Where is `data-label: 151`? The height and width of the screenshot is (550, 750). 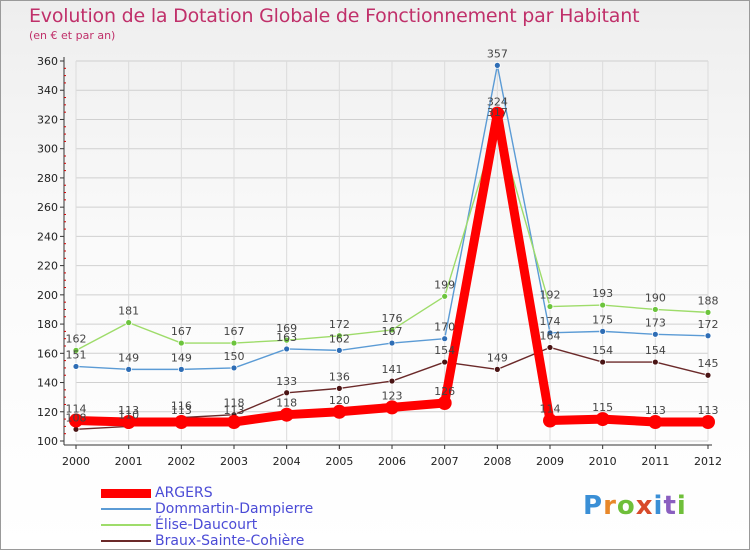 data-label: 151 is located at coordinates (76, 354).